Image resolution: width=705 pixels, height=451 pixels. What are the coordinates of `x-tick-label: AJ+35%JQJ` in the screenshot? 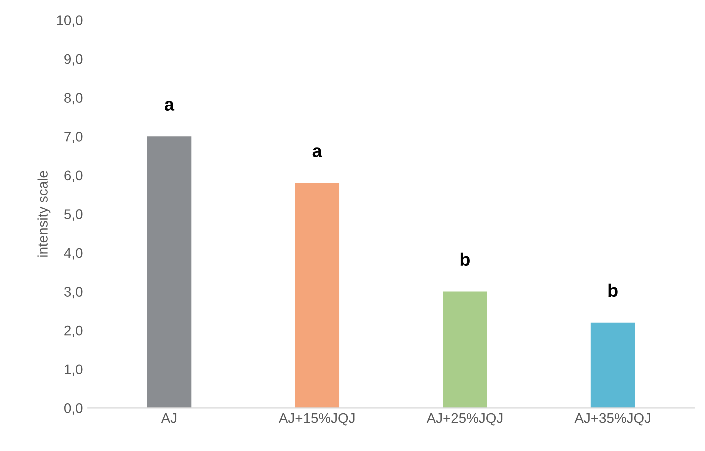 It's located at (612, 419).